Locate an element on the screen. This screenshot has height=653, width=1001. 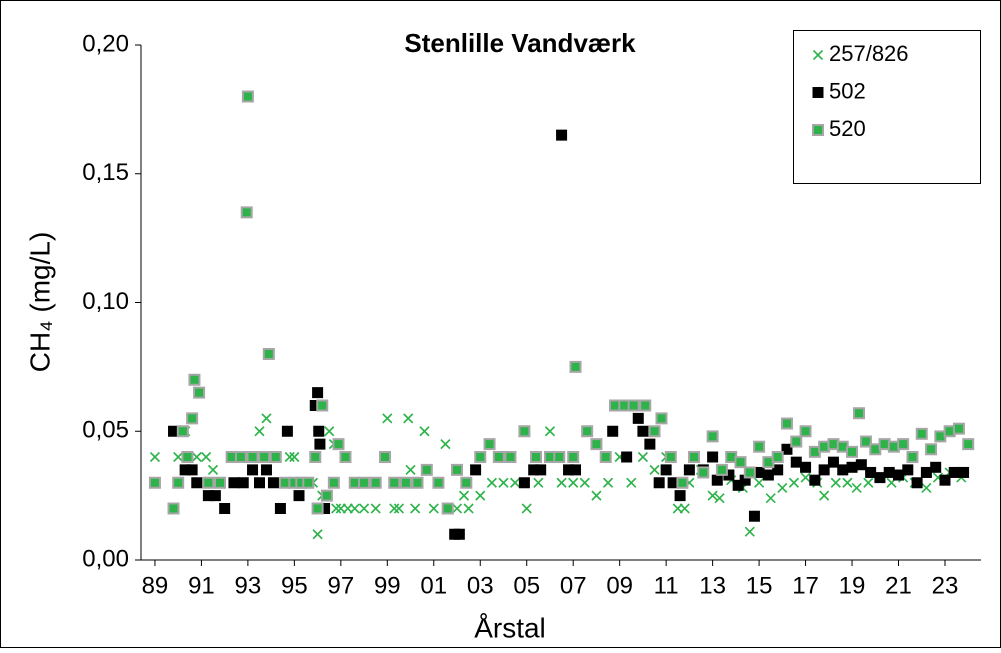
x-tick-label: 09 is located at coordinates (619, 585).